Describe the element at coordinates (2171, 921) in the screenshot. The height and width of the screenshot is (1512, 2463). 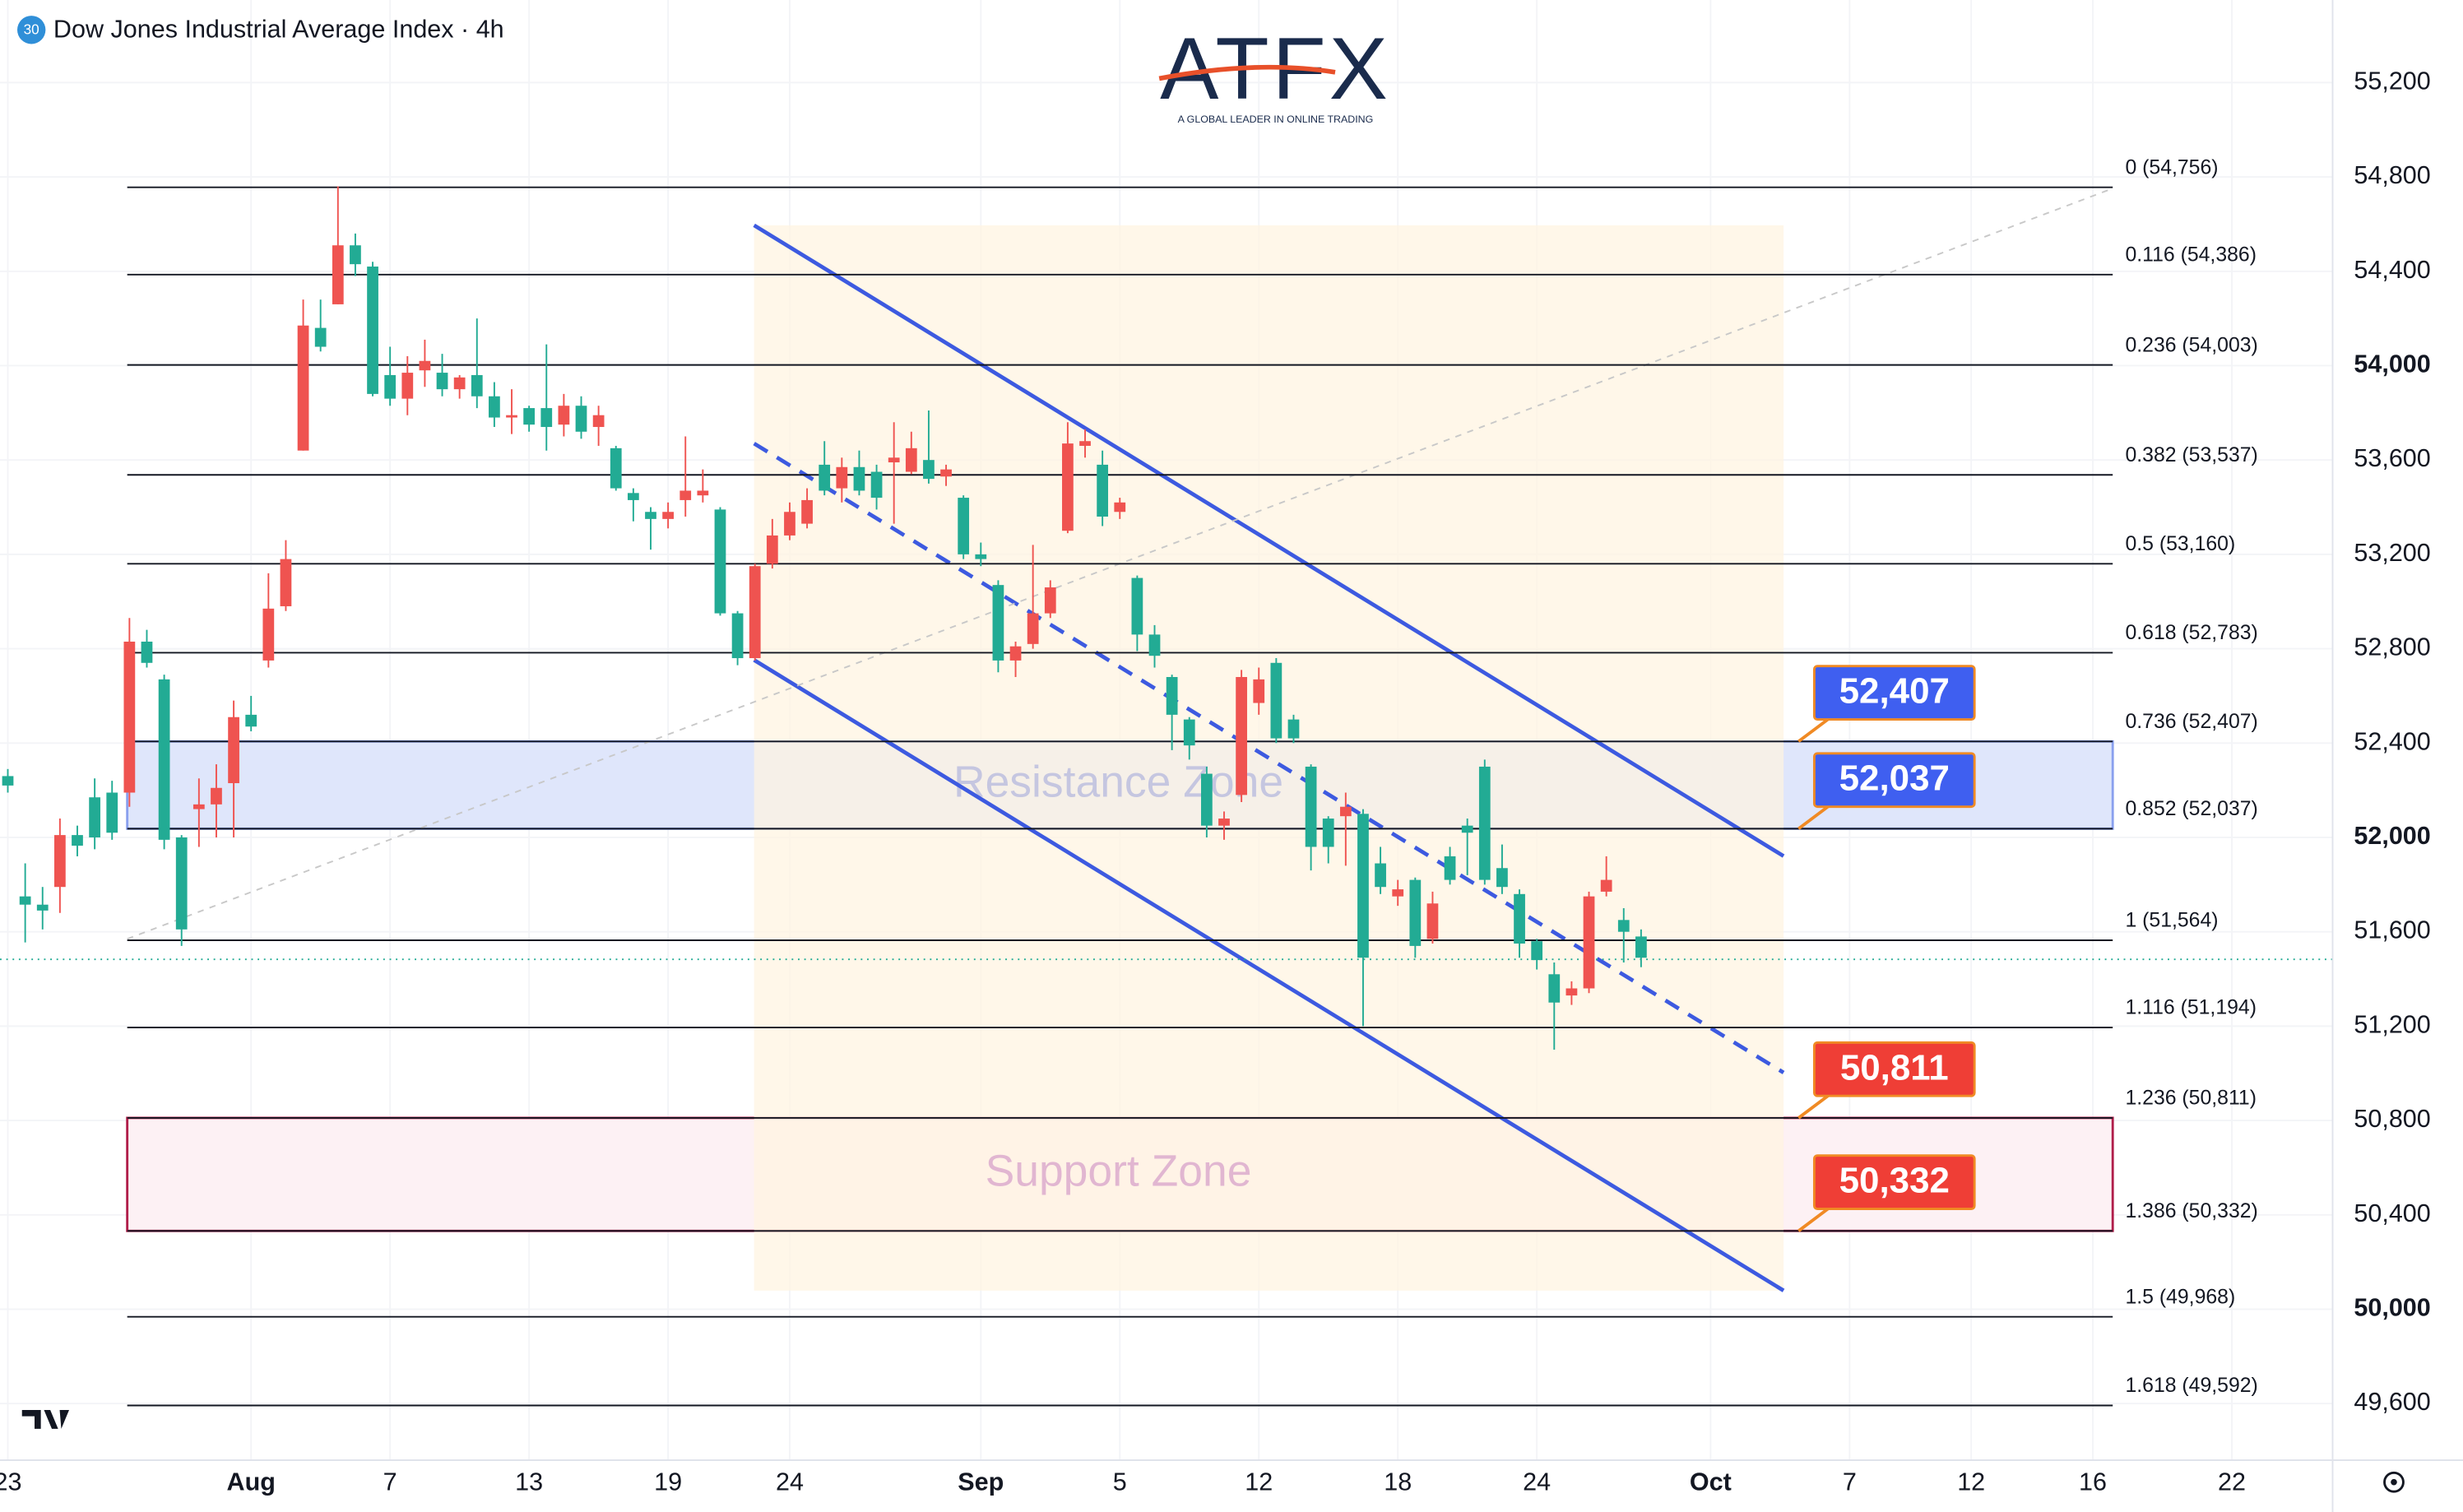
I see `fib-label: 1 (51,564)` at that location.